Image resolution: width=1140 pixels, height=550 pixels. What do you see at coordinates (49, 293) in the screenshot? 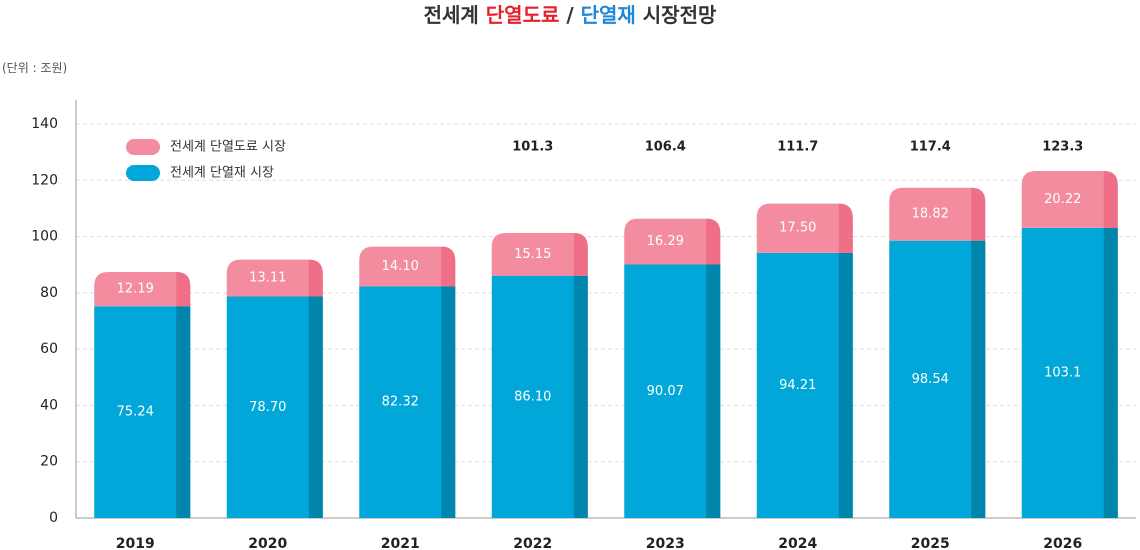
I see `y-tick-label: 80` at bounding box center [49, 293].